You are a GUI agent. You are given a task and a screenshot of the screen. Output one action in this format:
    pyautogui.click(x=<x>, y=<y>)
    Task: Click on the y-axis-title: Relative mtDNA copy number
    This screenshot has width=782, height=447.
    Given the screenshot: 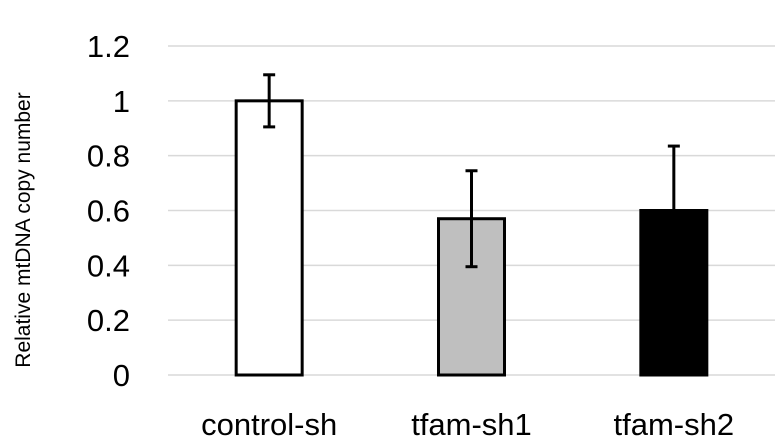 What is the action you would take?
    pyautogui.click(x=23, y=229)
    